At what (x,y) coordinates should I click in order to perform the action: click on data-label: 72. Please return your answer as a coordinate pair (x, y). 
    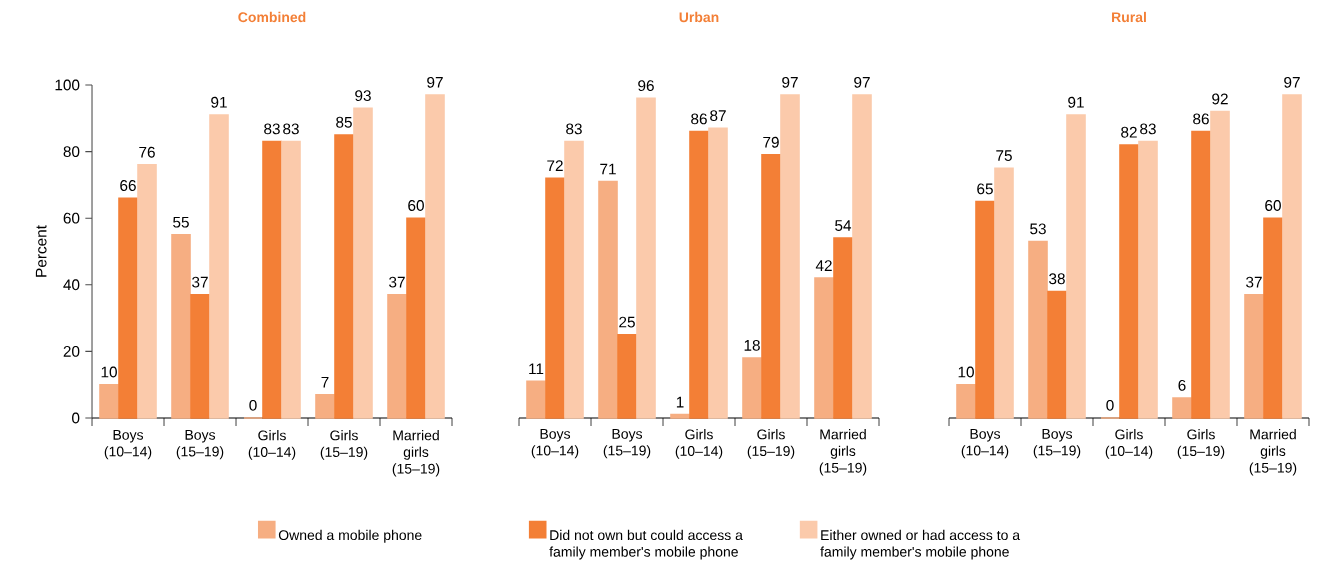
    Looking at the image, I should click on (555, 165).